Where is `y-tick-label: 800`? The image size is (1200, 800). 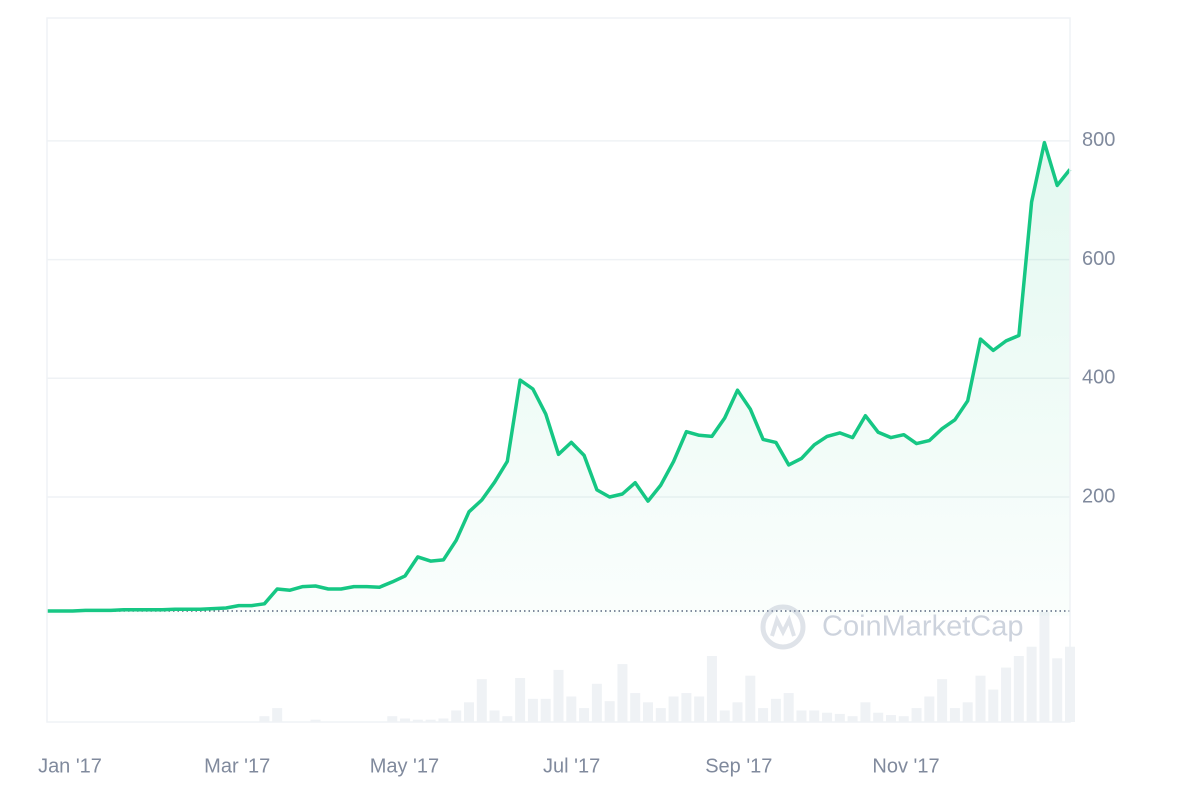 y-tick-label: 800 is located at coordinates (1098, 140).